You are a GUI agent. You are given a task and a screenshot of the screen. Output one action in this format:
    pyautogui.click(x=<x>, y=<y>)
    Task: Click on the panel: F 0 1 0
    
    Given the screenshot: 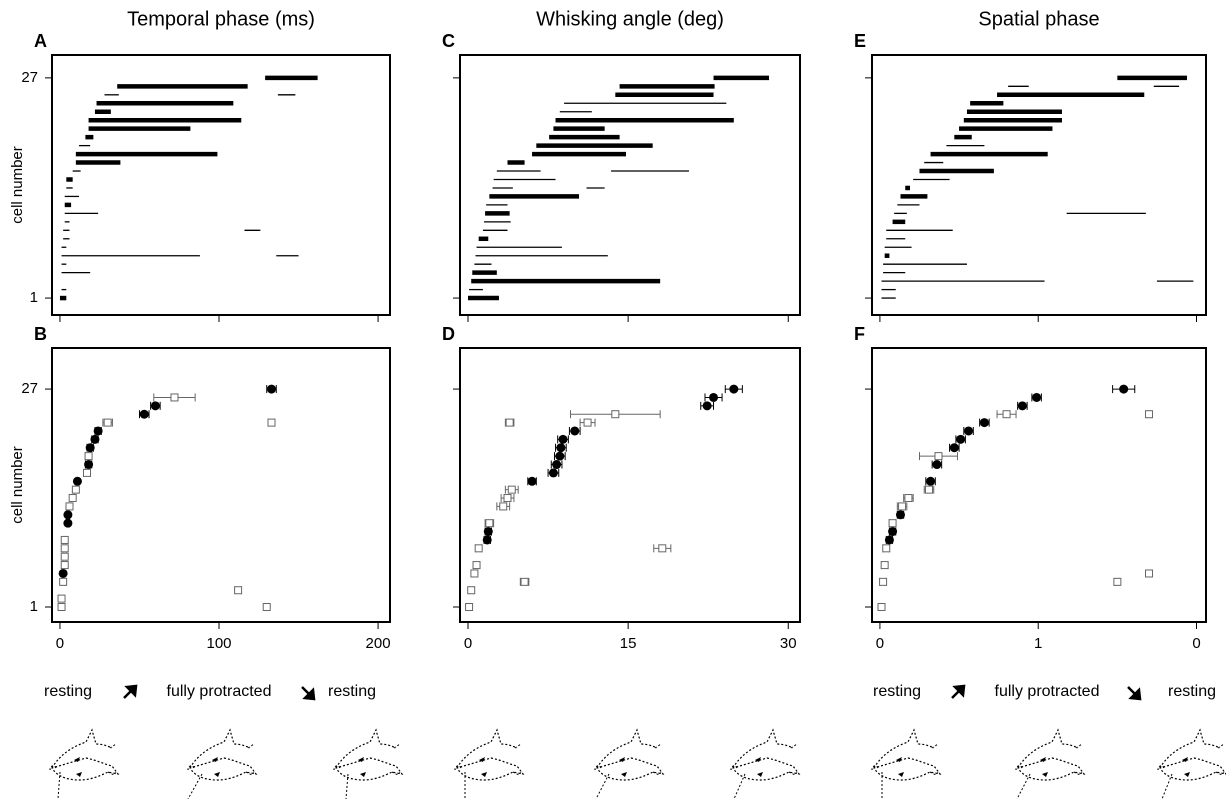 What is the action you would take?
    pyautogui.click(x=1030, y=488)
    